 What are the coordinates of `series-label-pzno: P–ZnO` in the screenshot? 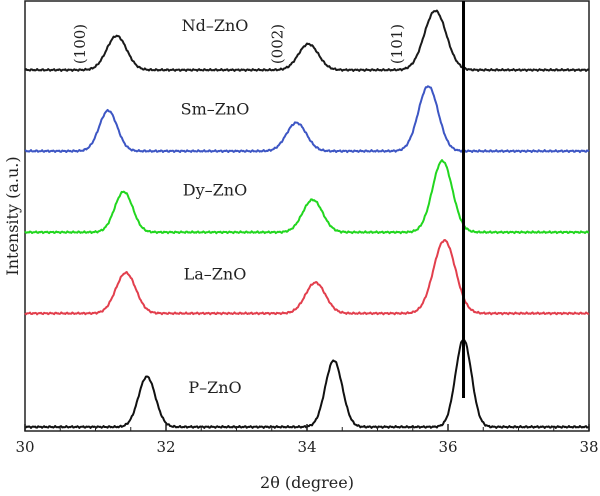 It's located at (214, 387).